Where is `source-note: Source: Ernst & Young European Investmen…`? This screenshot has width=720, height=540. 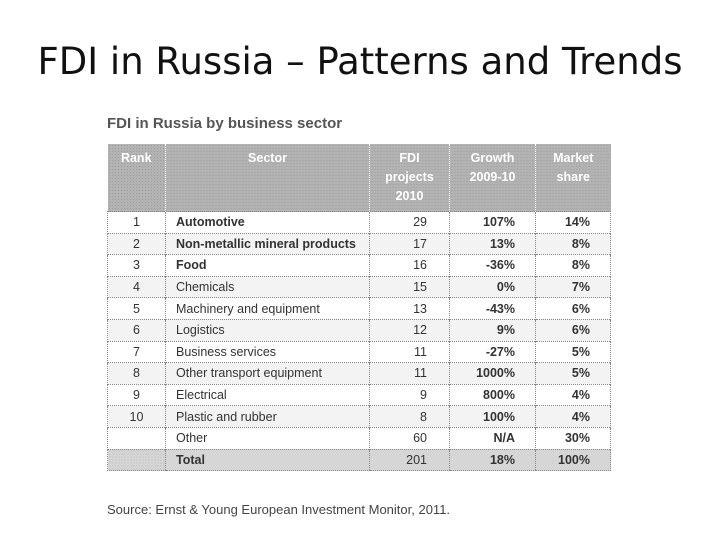
source-note: Source: Ernst & Young European Investmen… is located at coordinates (279, 509).